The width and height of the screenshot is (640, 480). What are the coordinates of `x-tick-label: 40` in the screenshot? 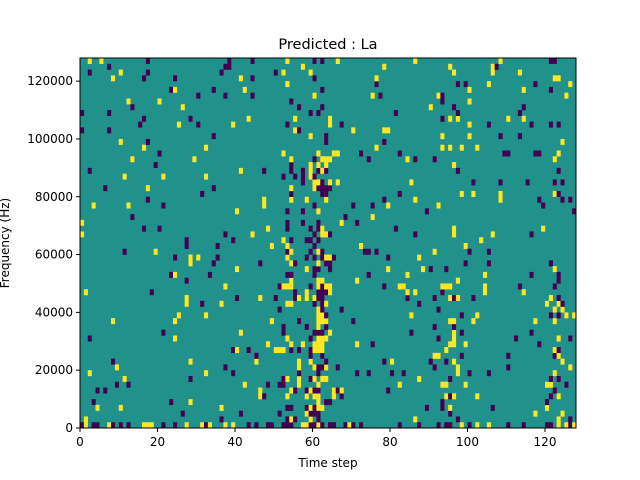 It's located at (234, 442).